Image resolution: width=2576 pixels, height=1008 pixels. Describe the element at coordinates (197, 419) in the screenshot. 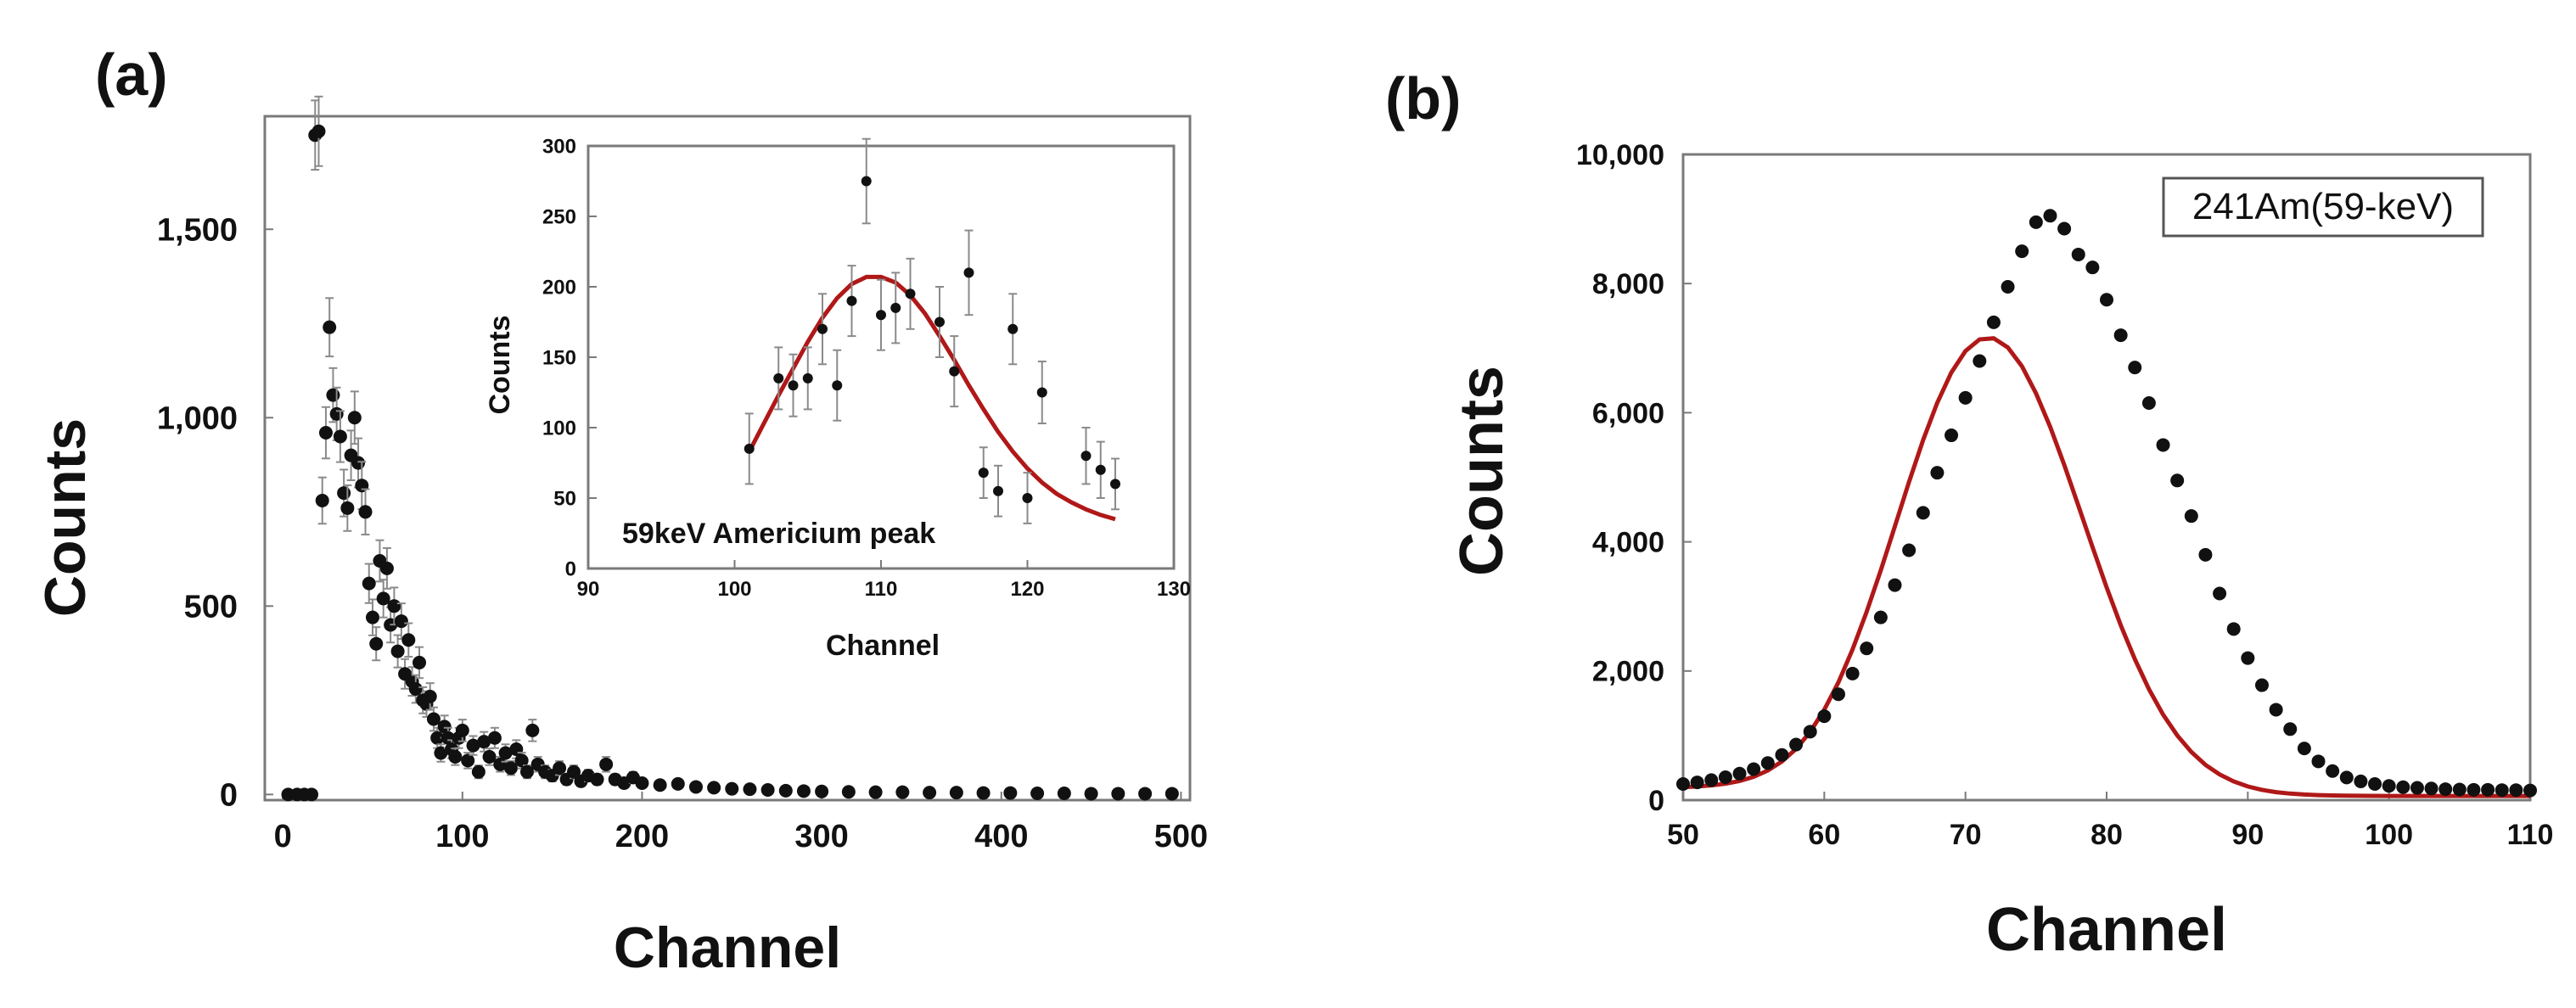

I see `chart-a-y-tick-label: 1,000` at that location.